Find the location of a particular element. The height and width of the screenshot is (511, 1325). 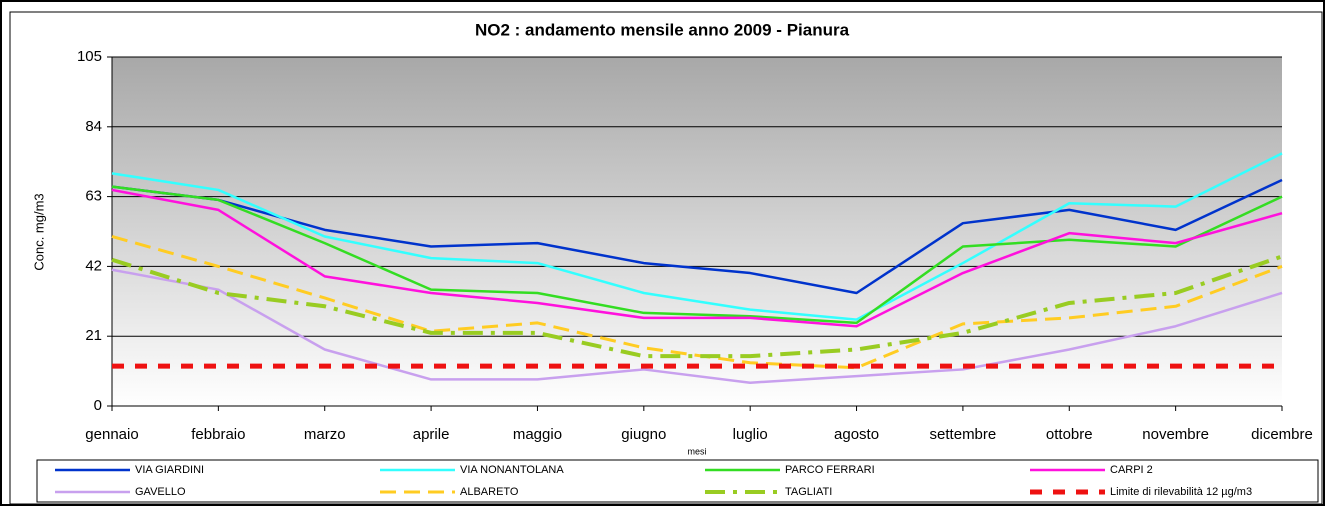

y-tick-label: 63 is located at coordinates (93, 196).